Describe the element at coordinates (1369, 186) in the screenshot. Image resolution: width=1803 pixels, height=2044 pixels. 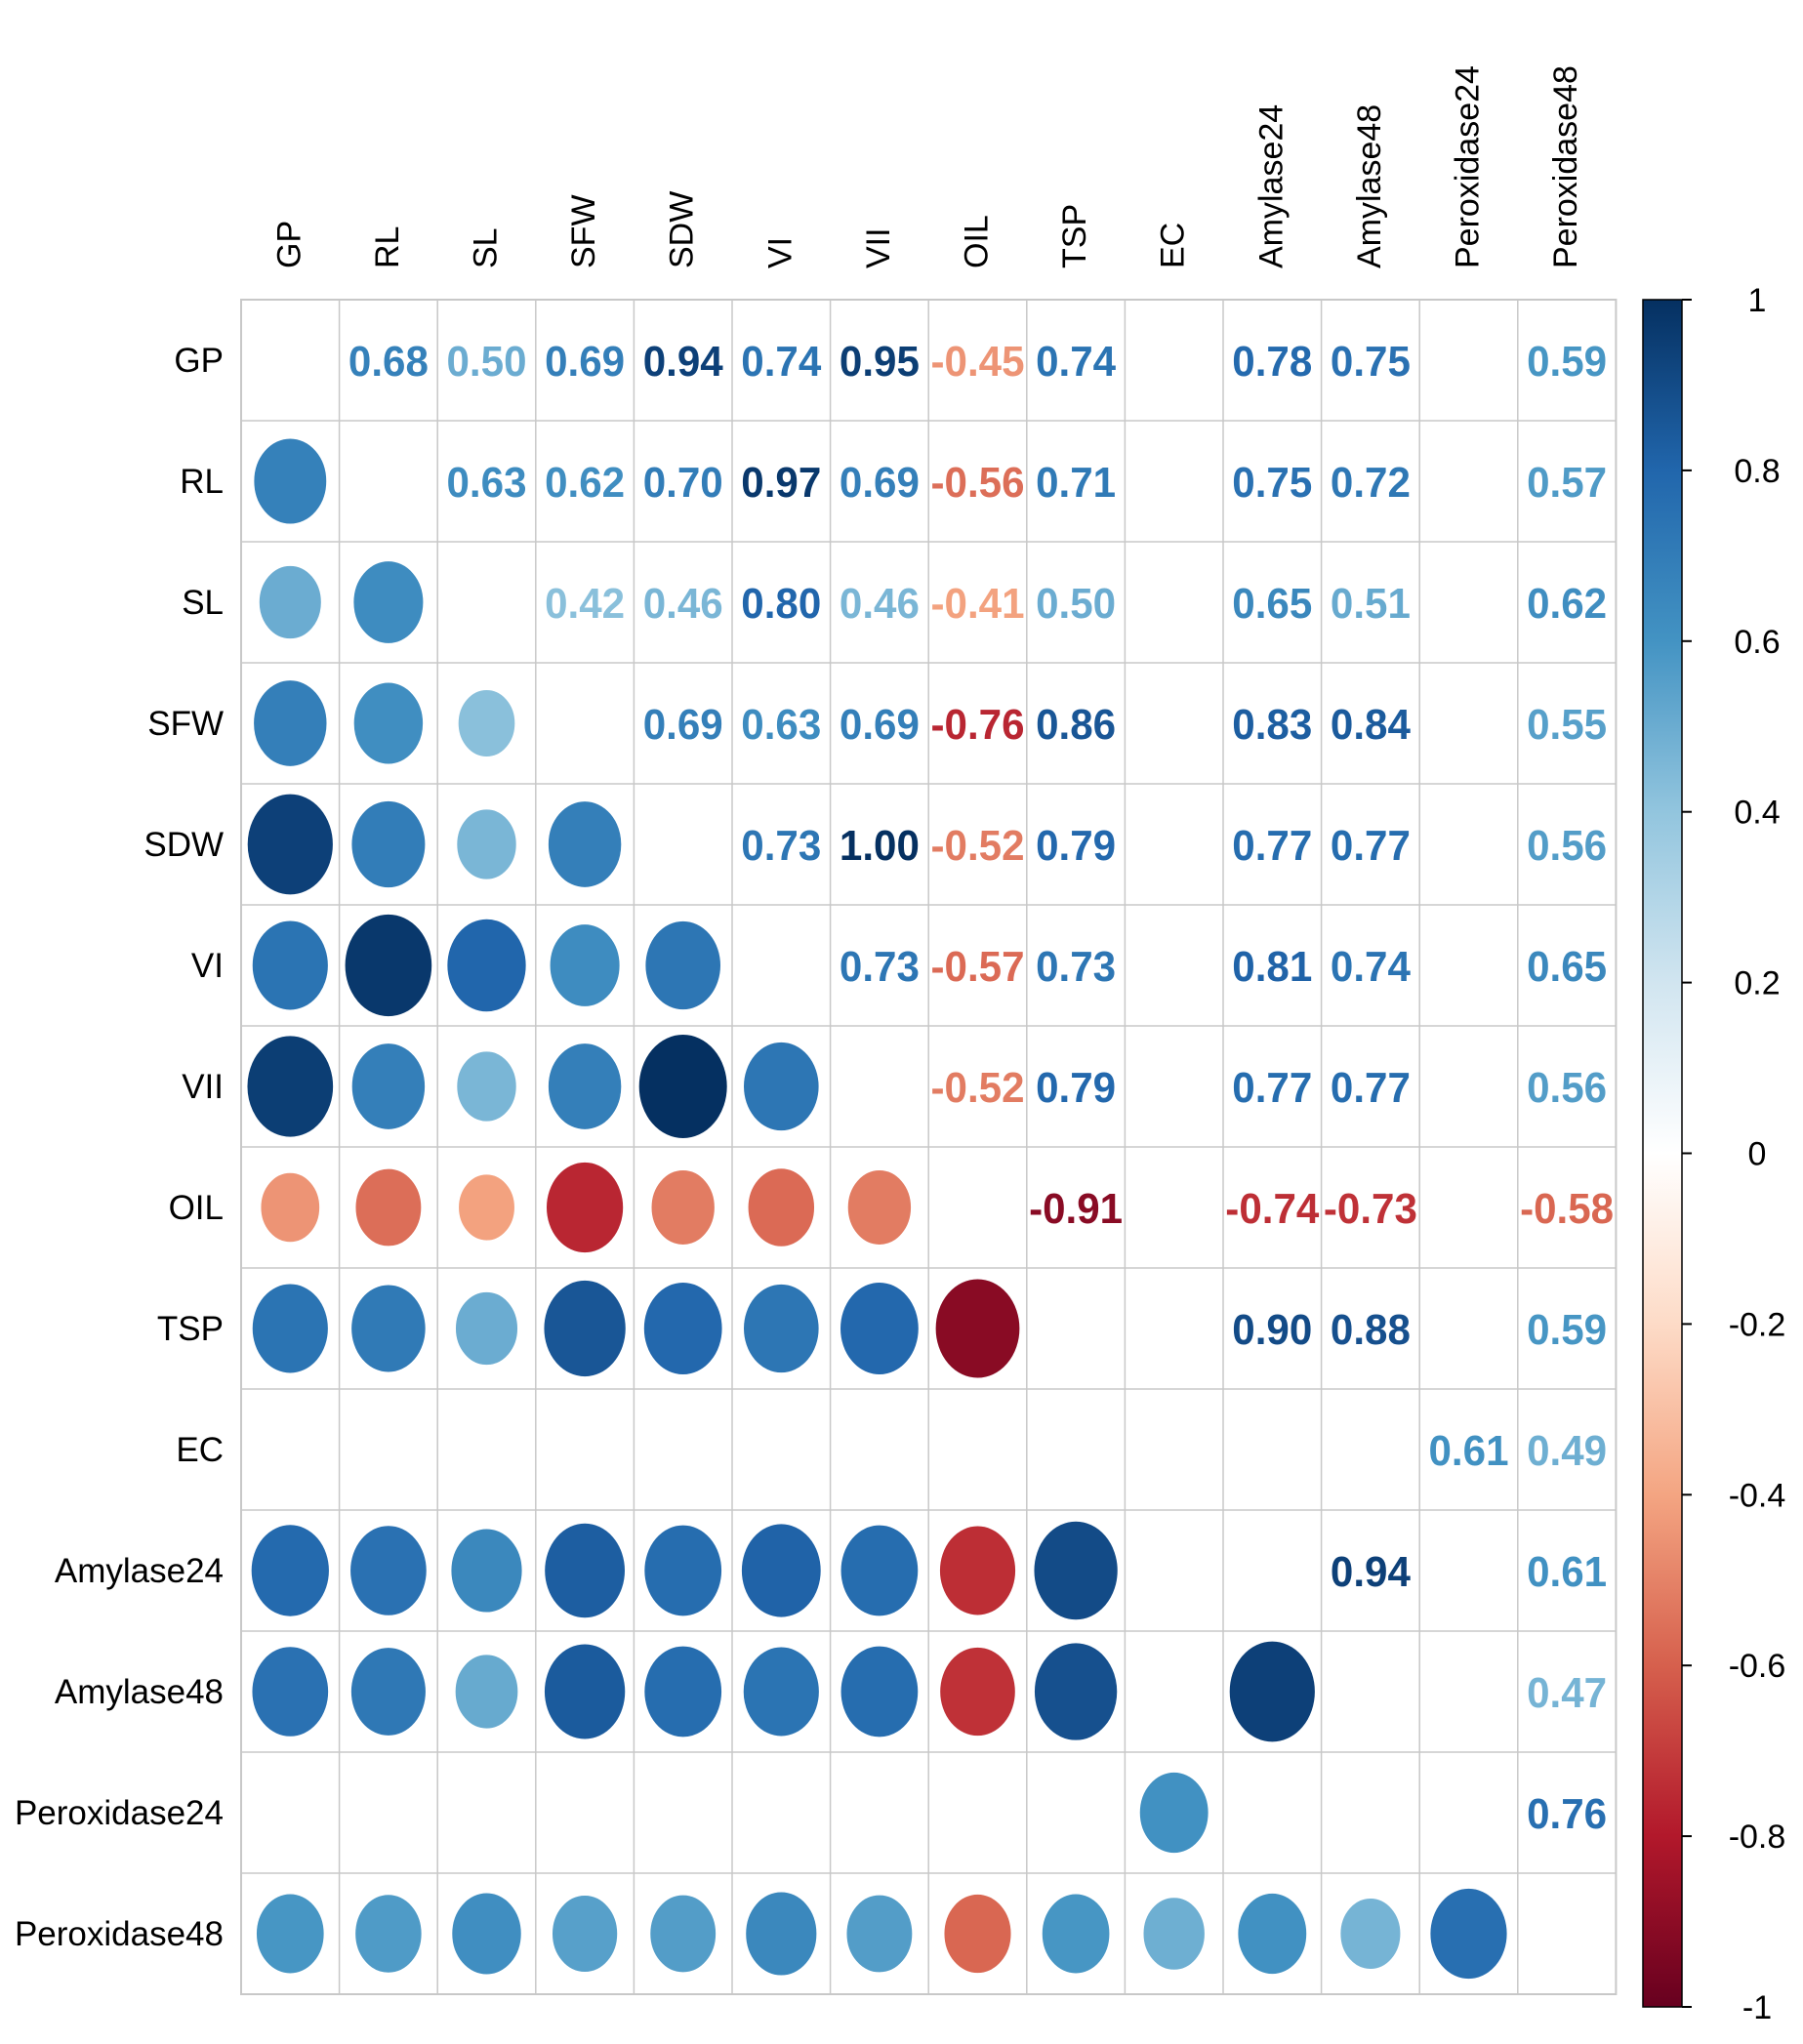
I see `column-label: Amylase48` at that location.